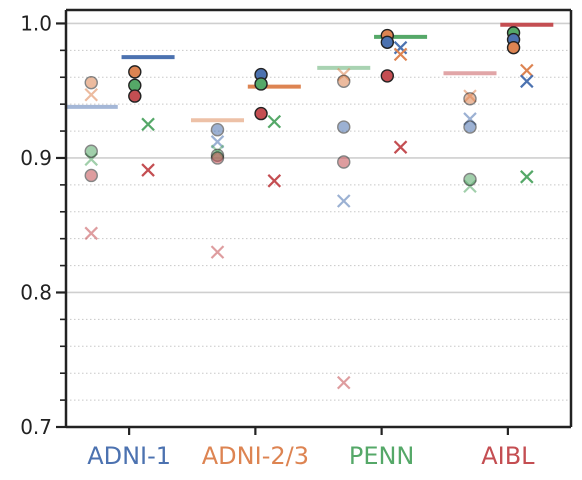  I want to click on x-category-label: ADNI-1, so click(129, 456).